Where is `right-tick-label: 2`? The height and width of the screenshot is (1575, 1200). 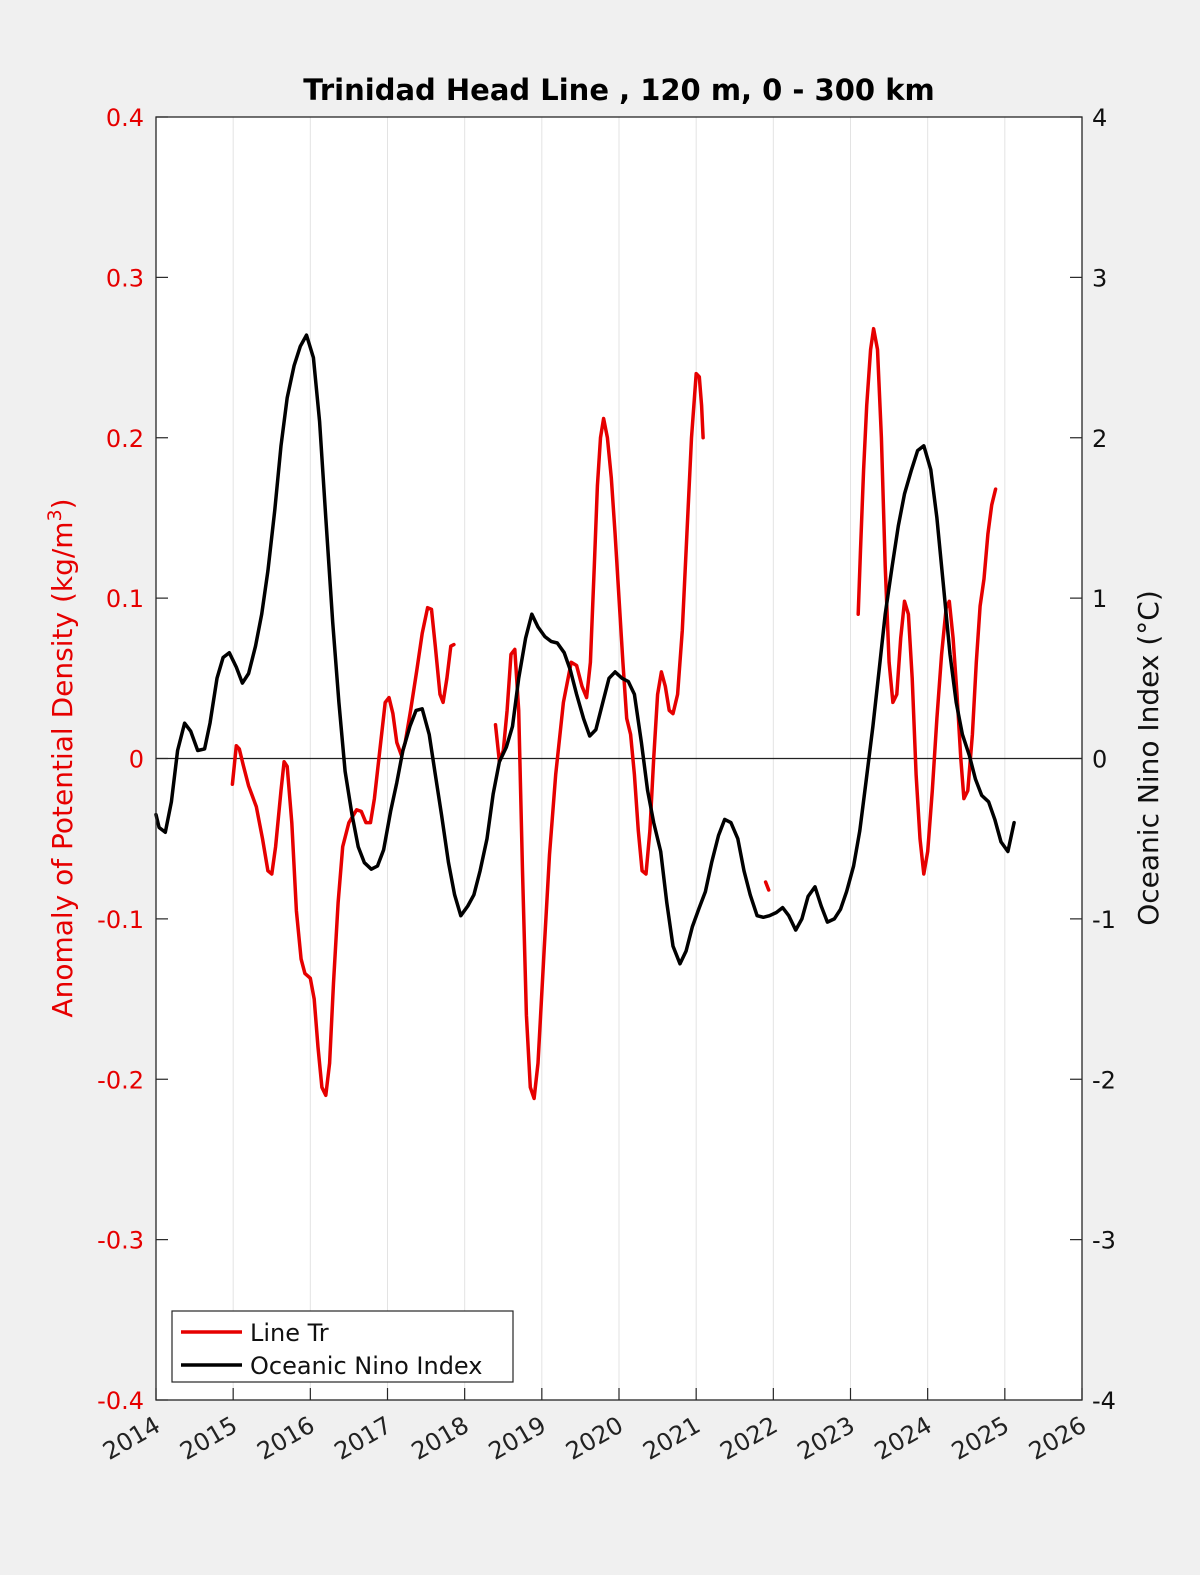 right-tick-label: 2 is located at coordinates (1099, 439).